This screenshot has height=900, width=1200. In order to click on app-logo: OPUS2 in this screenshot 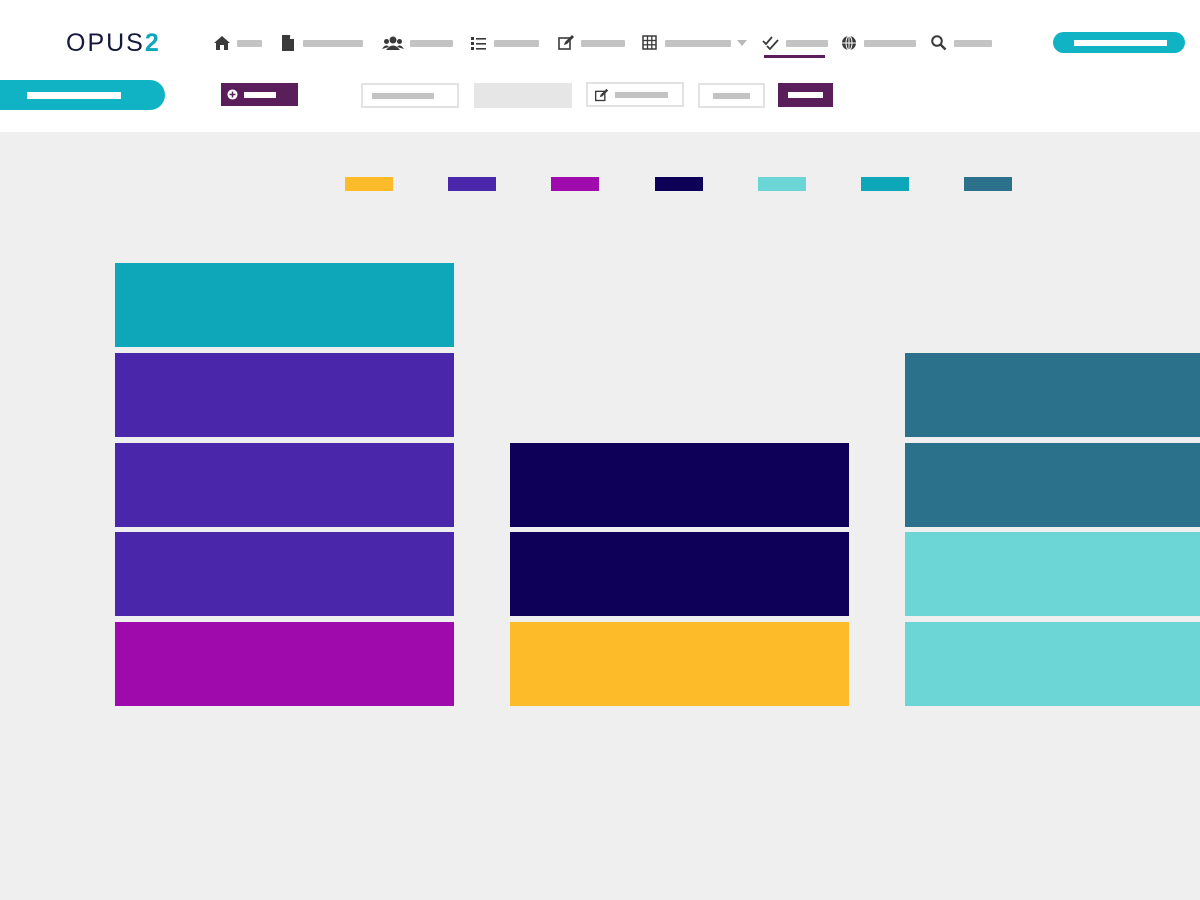, I will do `click(113, 43)`.